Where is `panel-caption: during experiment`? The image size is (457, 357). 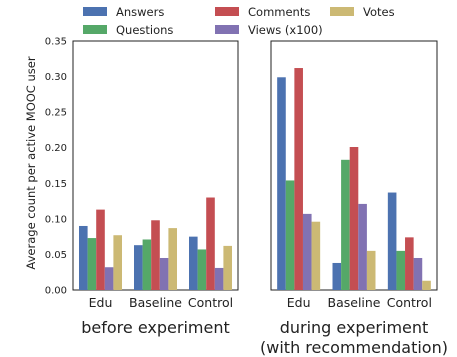 panel-caption: during experiment is located at coordinates (354, 327).